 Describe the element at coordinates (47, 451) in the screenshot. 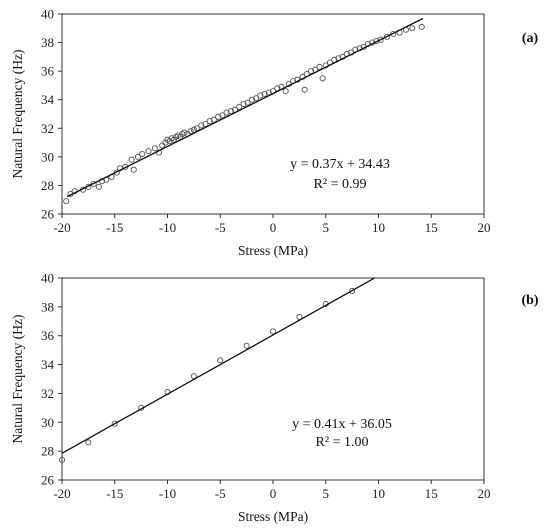

I see `panel-b-y-tick-label: 28` at that location.